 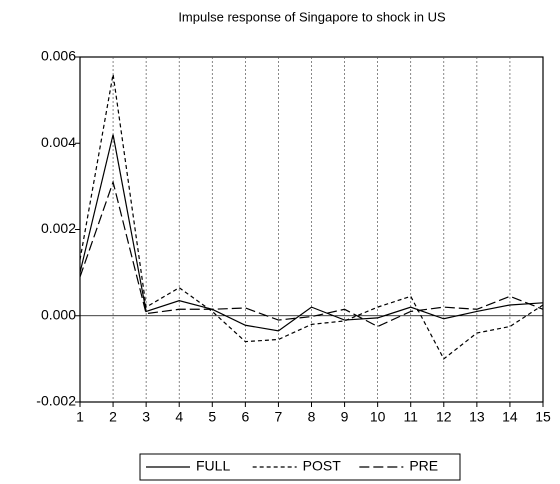 What do you see at coordinates (322, 466) in the screenshot?
I see `legend-label: POST` at bounding box center [322, 466].